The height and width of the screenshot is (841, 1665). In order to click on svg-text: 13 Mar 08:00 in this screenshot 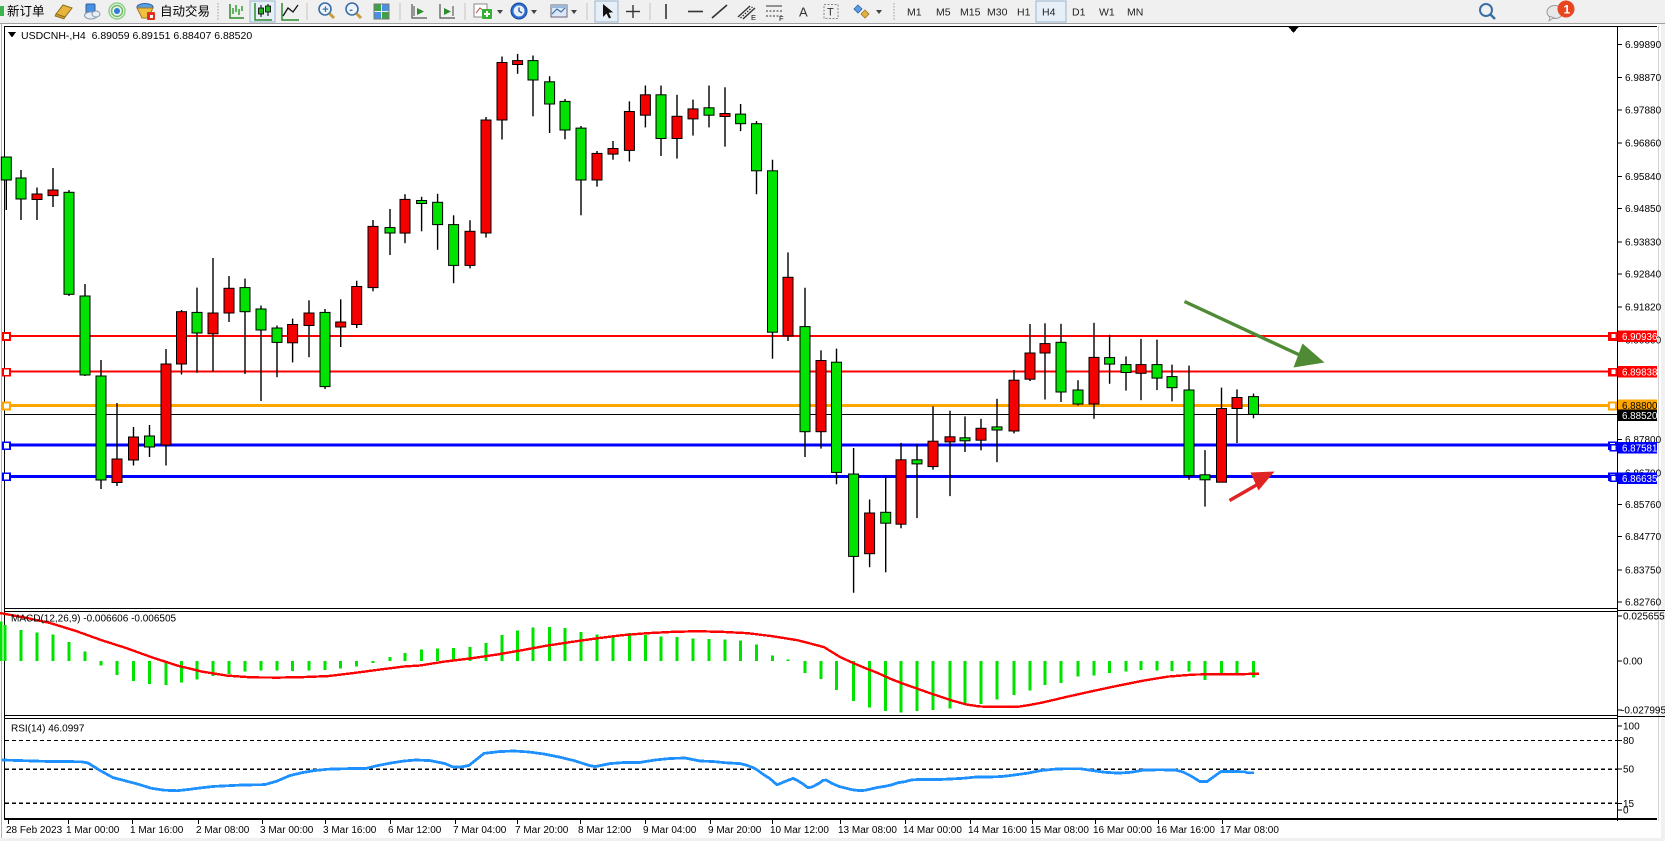, I will do `click(867, 830)`.